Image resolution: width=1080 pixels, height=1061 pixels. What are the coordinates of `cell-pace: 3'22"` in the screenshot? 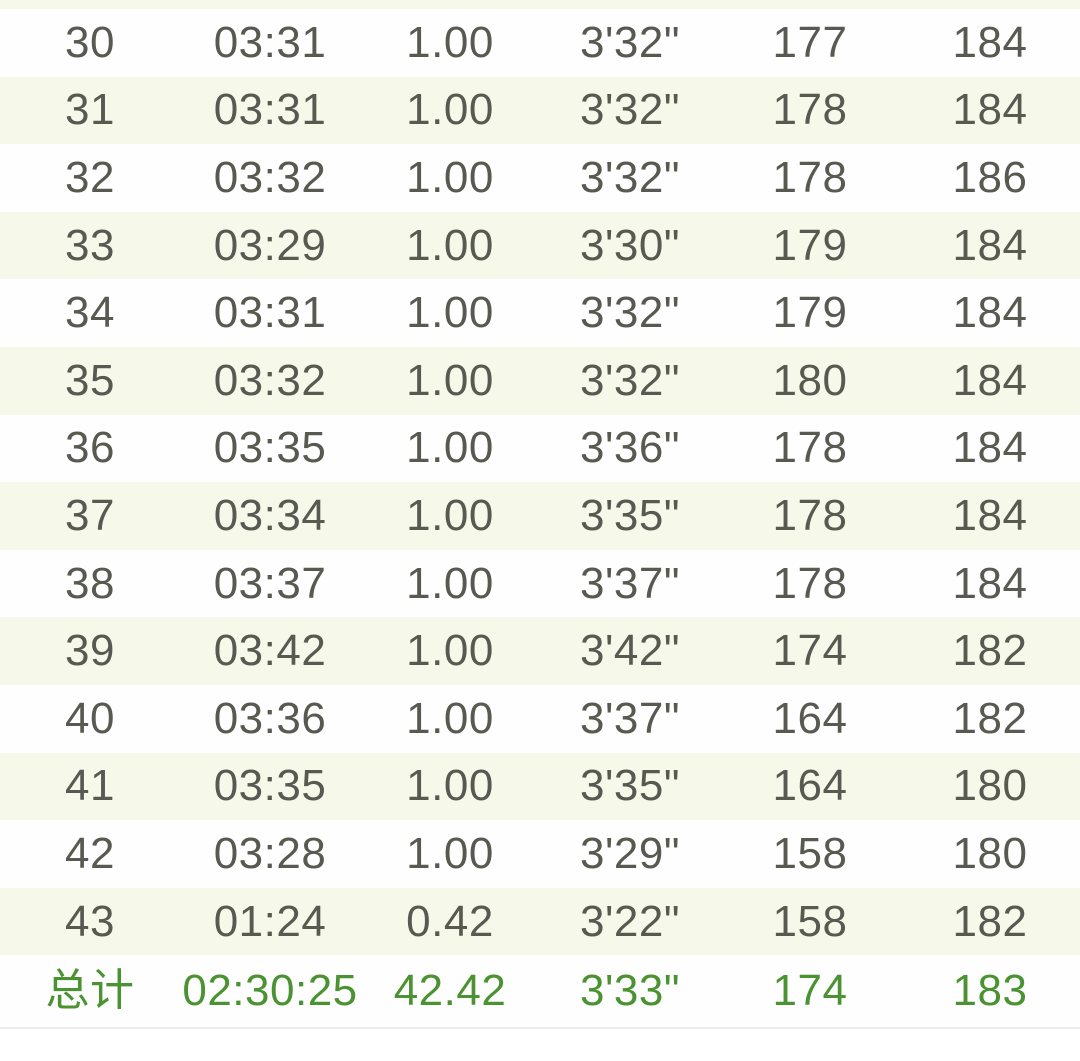 It's located at (630, 921).